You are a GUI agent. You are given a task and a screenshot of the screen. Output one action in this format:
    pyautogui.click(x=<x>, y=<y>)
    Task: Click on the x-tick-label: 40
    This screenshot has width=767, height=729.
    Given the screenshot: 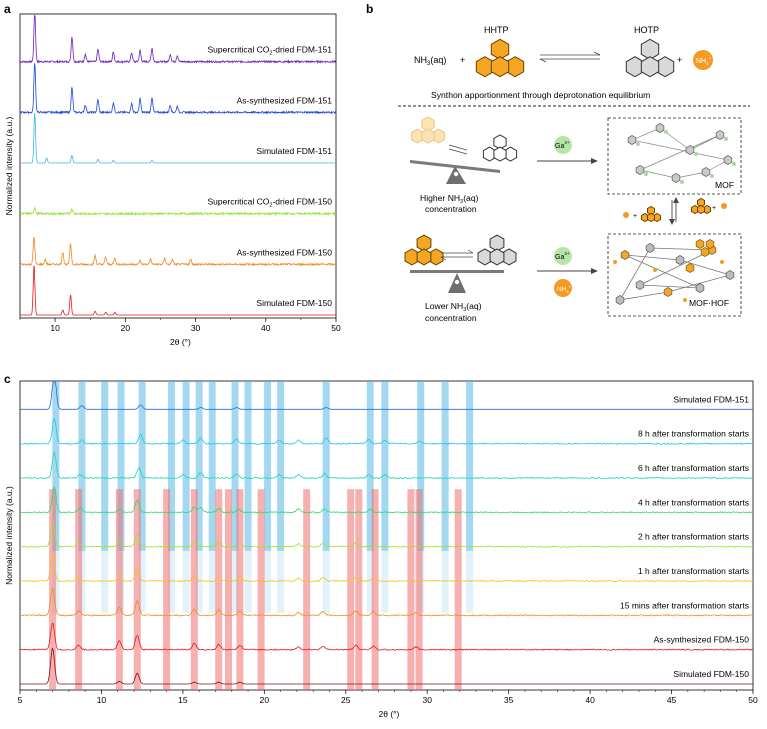 What is the action you would take?
    pyautogui.click(x=266, y=328)
    